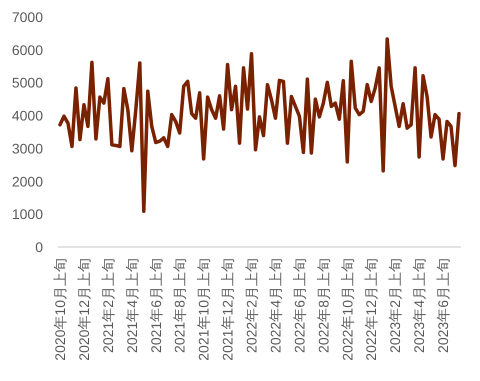 The image size is (480, 381). I want to click on x-tick-label: 2023年6月上旬, so click(443, 305).